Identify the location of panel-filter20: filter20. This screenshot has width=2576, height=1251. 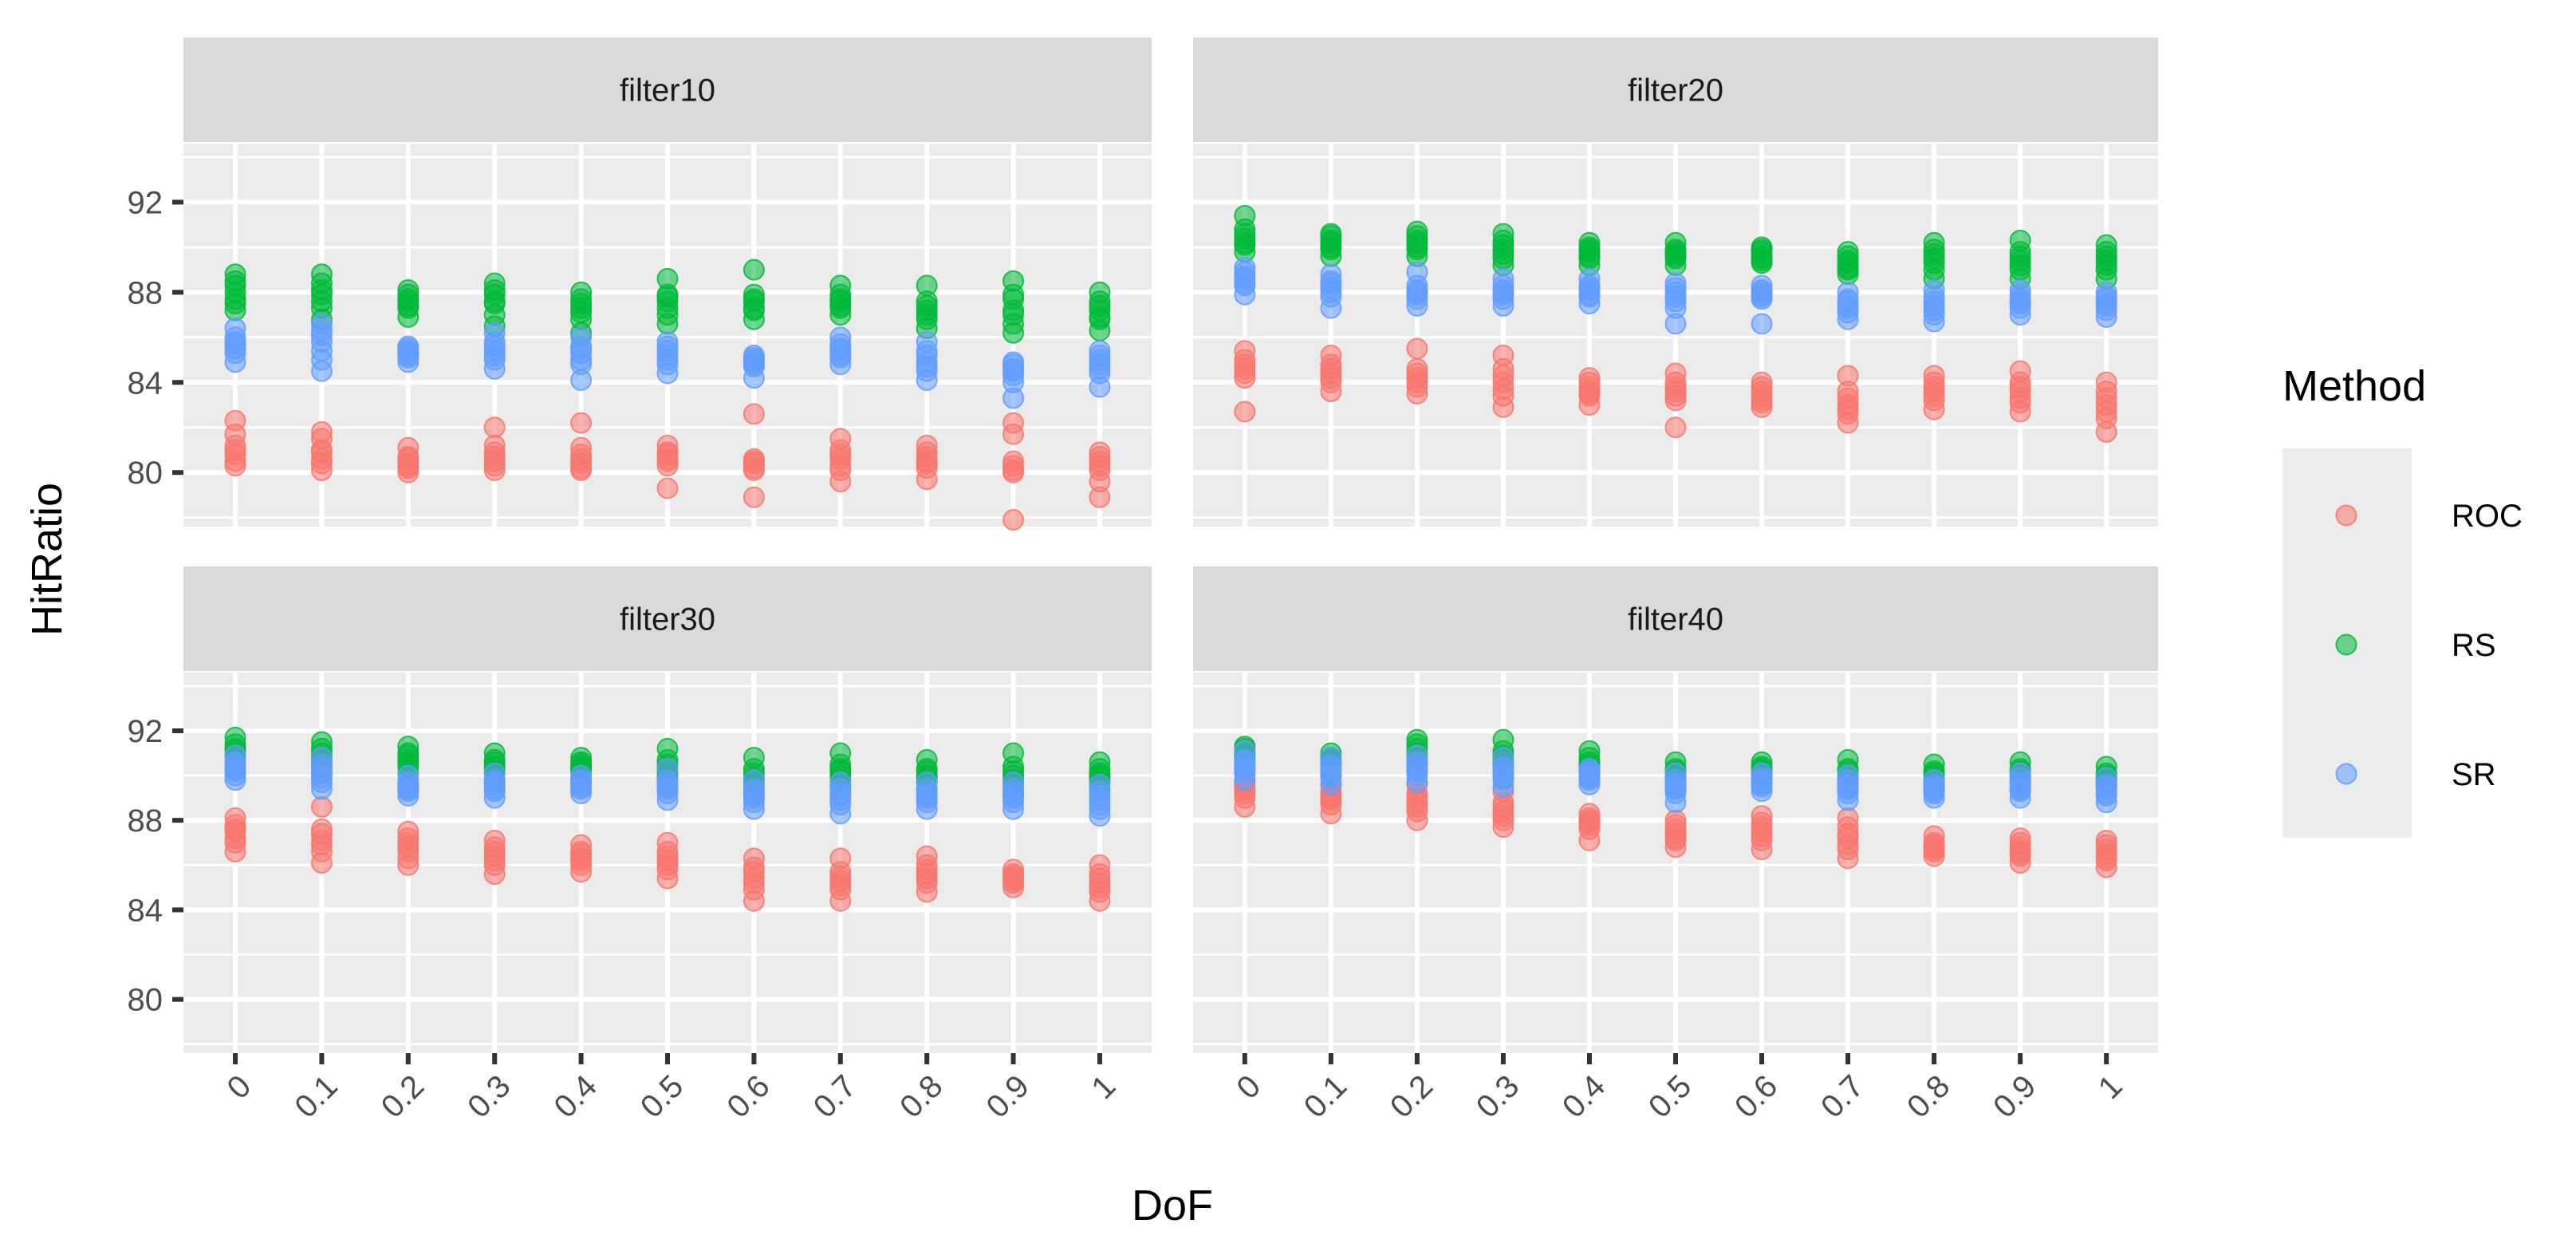
(1675, 282).